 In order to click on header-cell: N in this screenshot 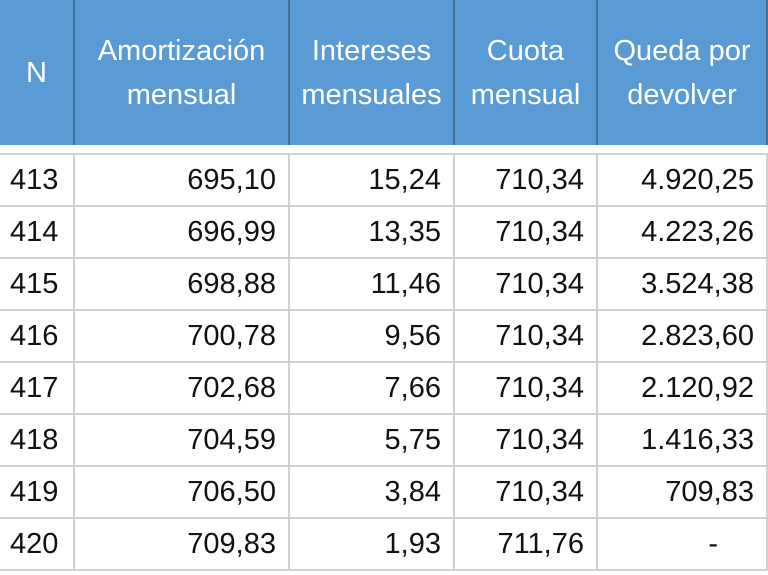, I will do `click(37, 72)`.